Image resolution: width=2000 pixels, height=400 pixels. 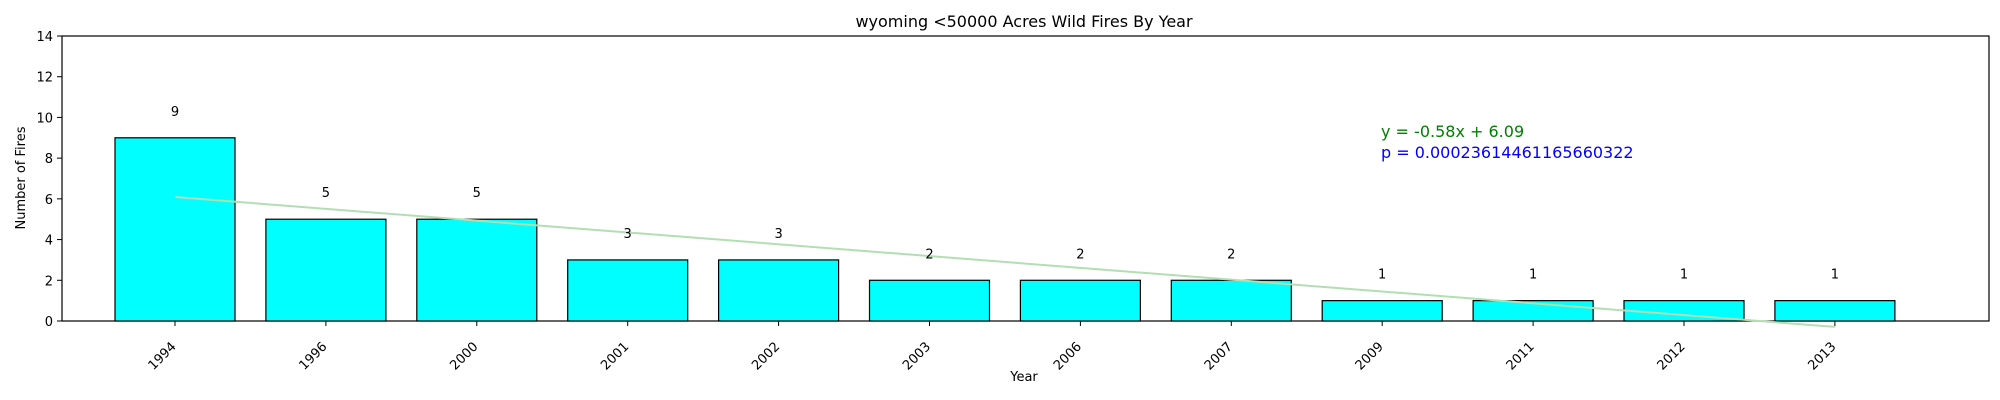 What do you see at coordinates (49, 241) in the screenshot?
I see `y-tick-label-4: 4` at bounding box center [49, 241].